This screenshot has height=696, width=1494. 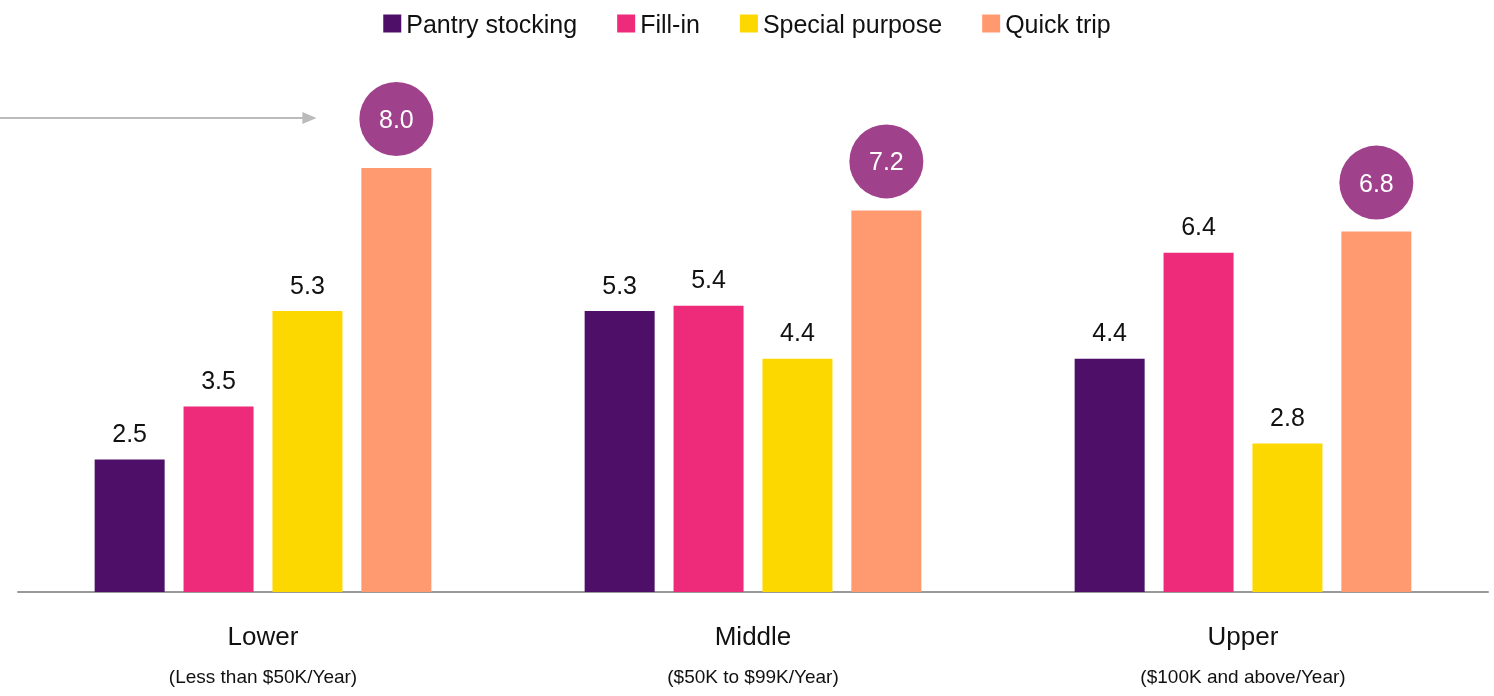 What do you see at coordinates (1199, 226) in the screenshot?
I see `data-label: 6.4` at bounding box center [1199, 226].